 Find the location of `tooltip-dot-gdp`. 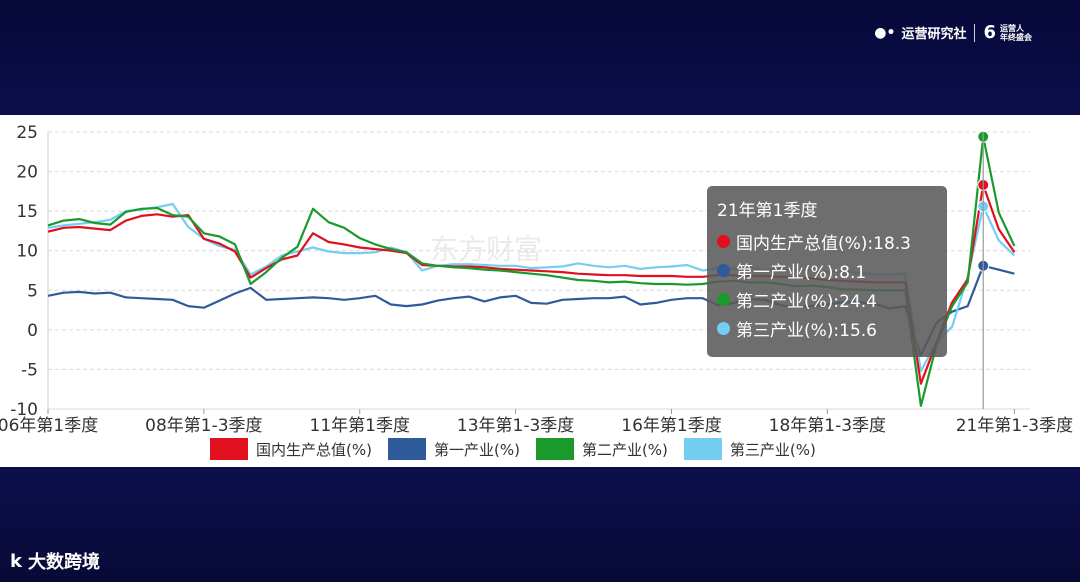

tooltip-dot-gdp is located at coordinates (723, 241).